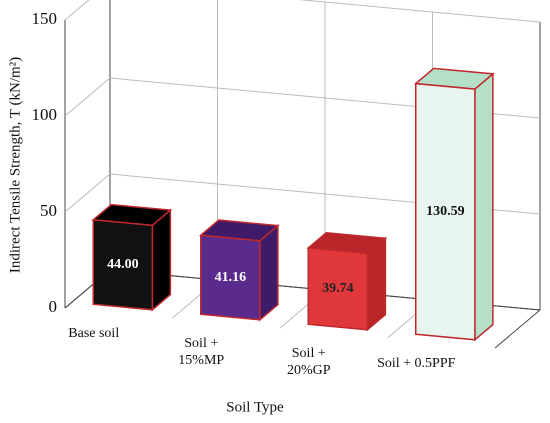  I want to click on x-tick-label: Soil + 15%MP, so click(201, 352).